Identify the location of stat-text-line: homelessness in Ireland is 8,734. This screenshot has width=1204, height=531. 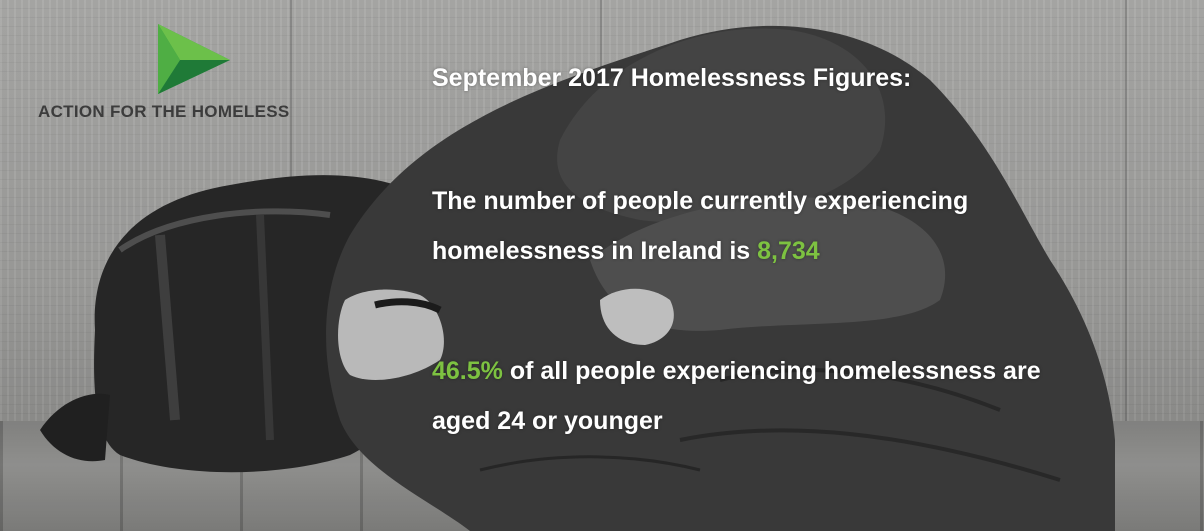
(812, 251).